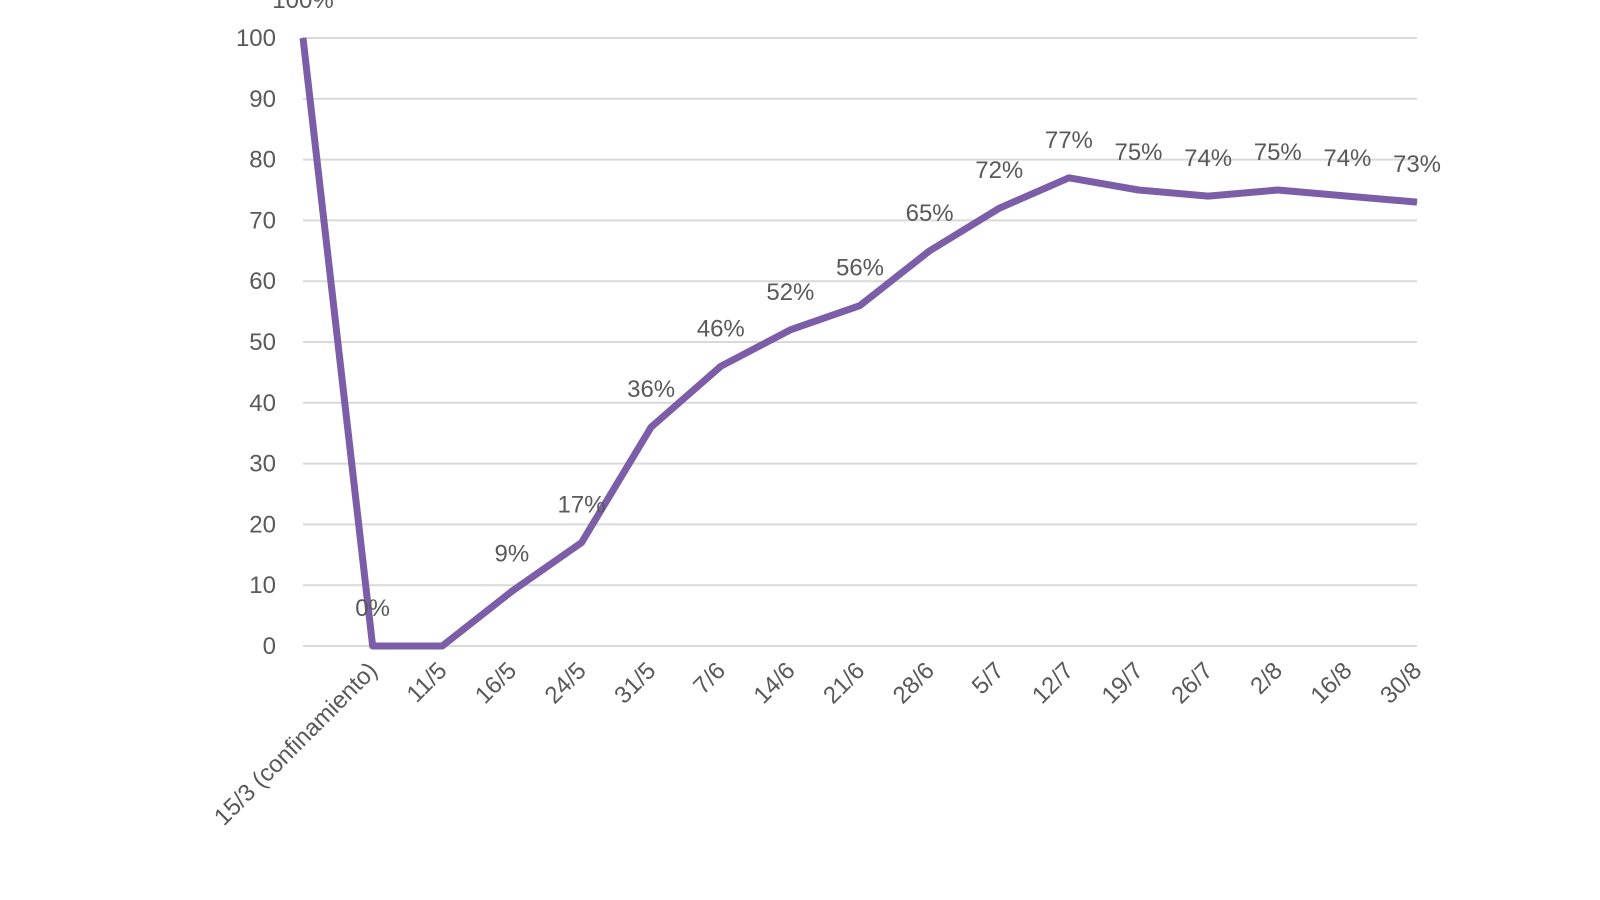  What do you see at coordinates (372, 608) in the screenshot?
I see `data-label: 0%` at bounding box center [372, 608].